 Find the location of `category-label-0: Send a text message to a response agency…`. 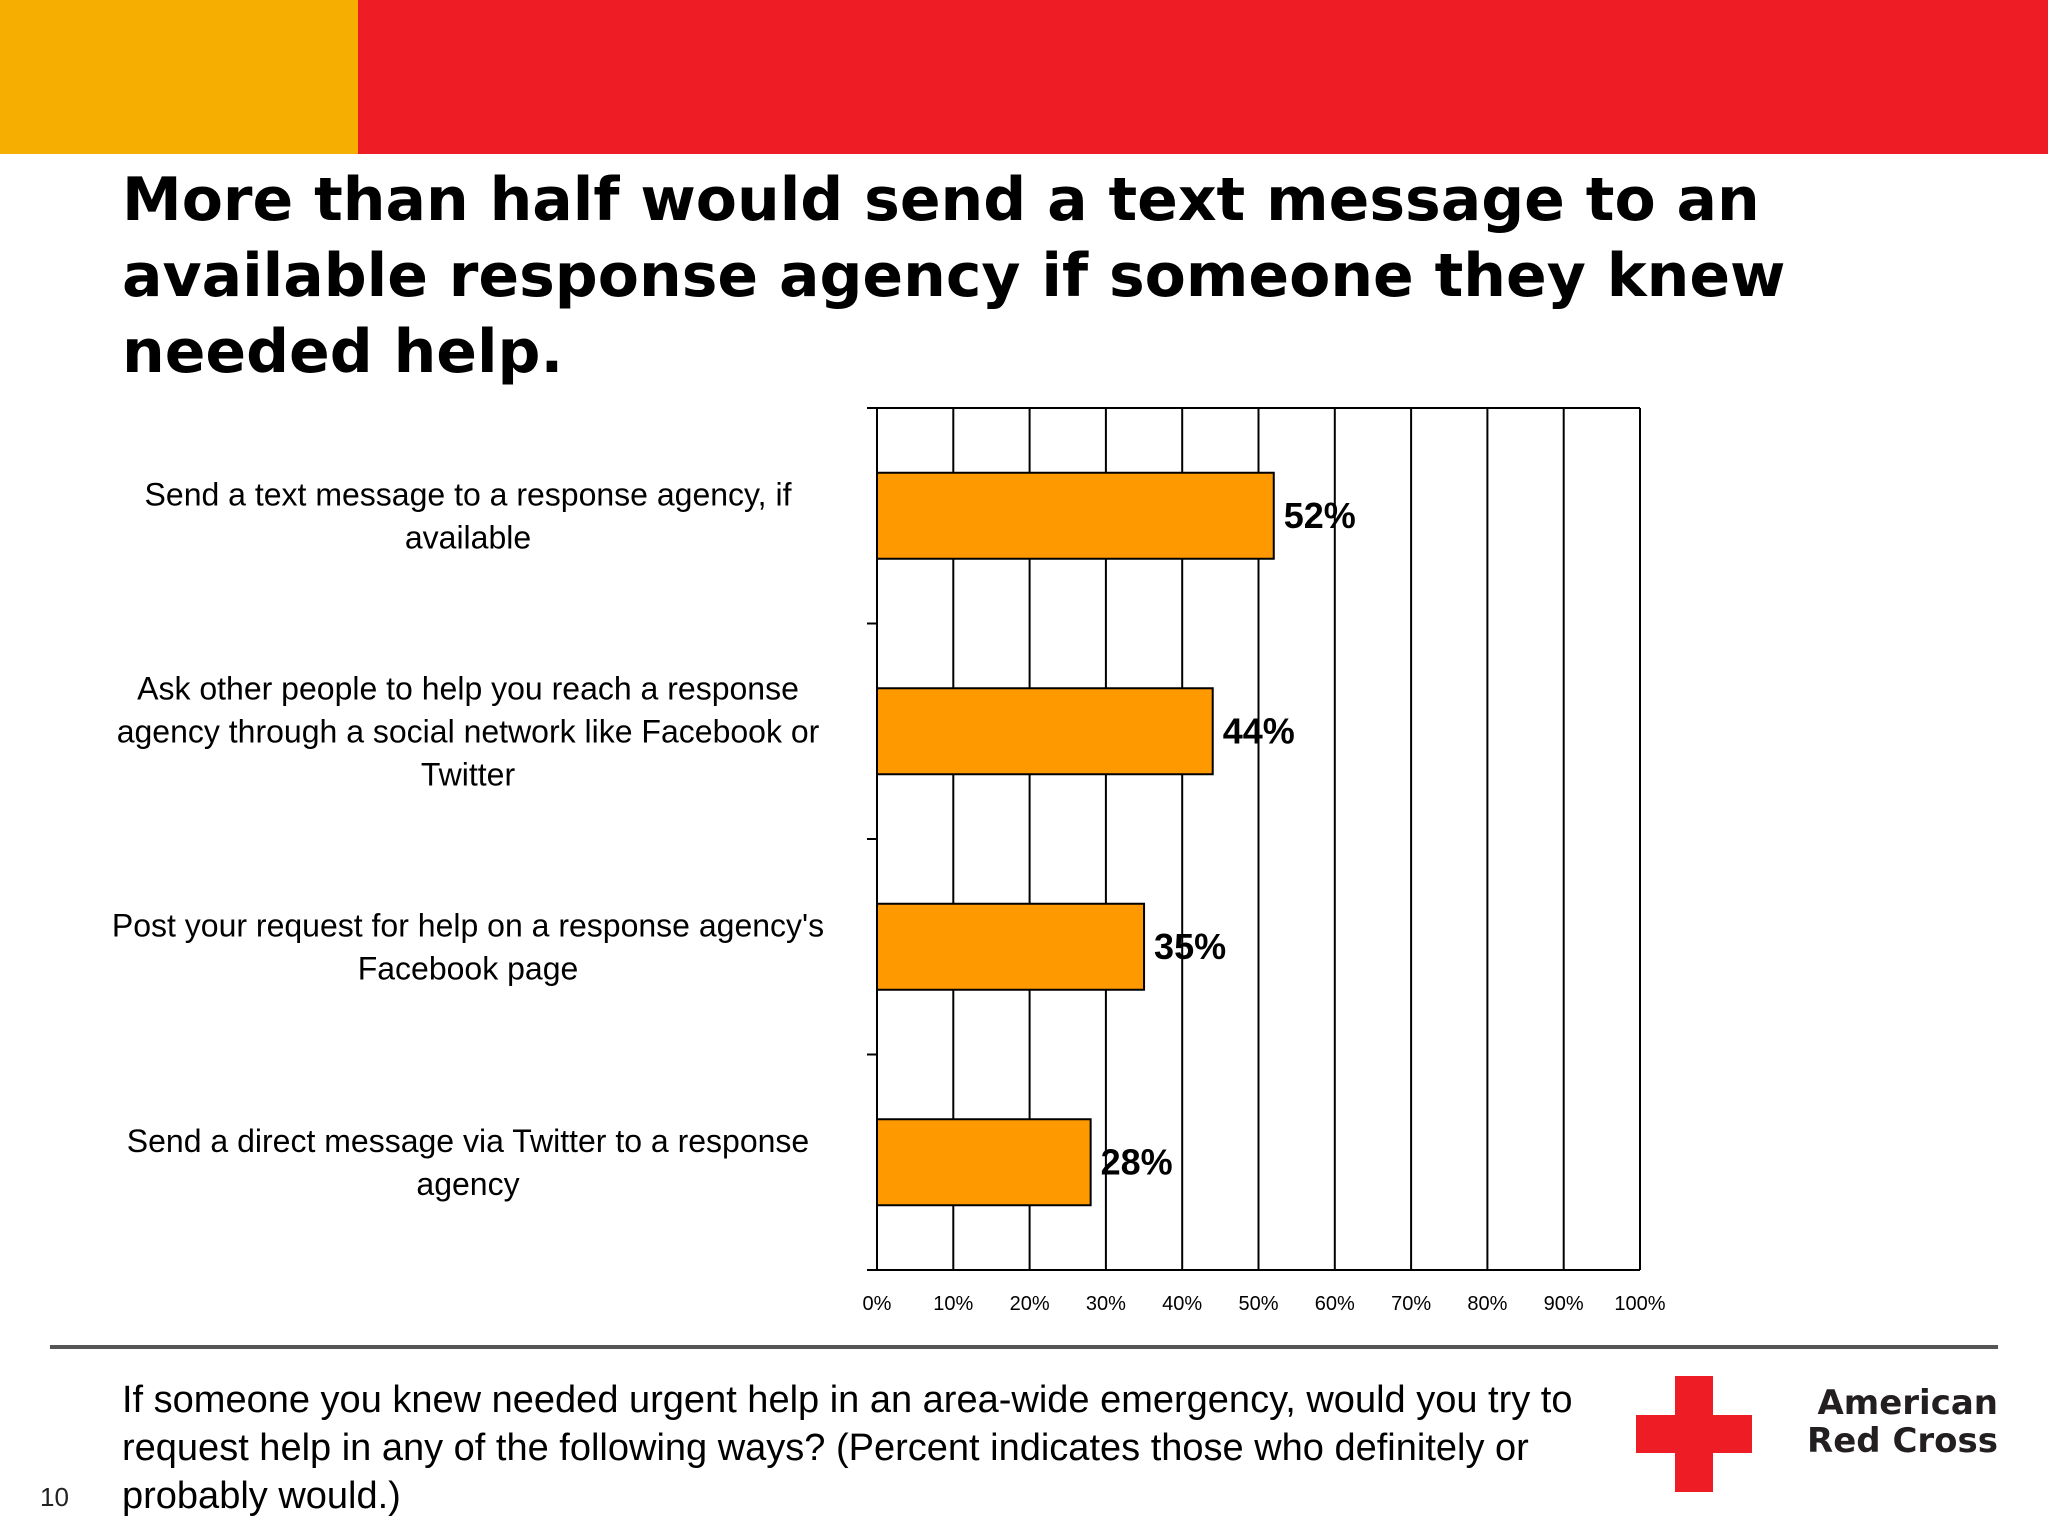

category-label-0: Send a text message to a response agency… is located at coordinates (468, 515).